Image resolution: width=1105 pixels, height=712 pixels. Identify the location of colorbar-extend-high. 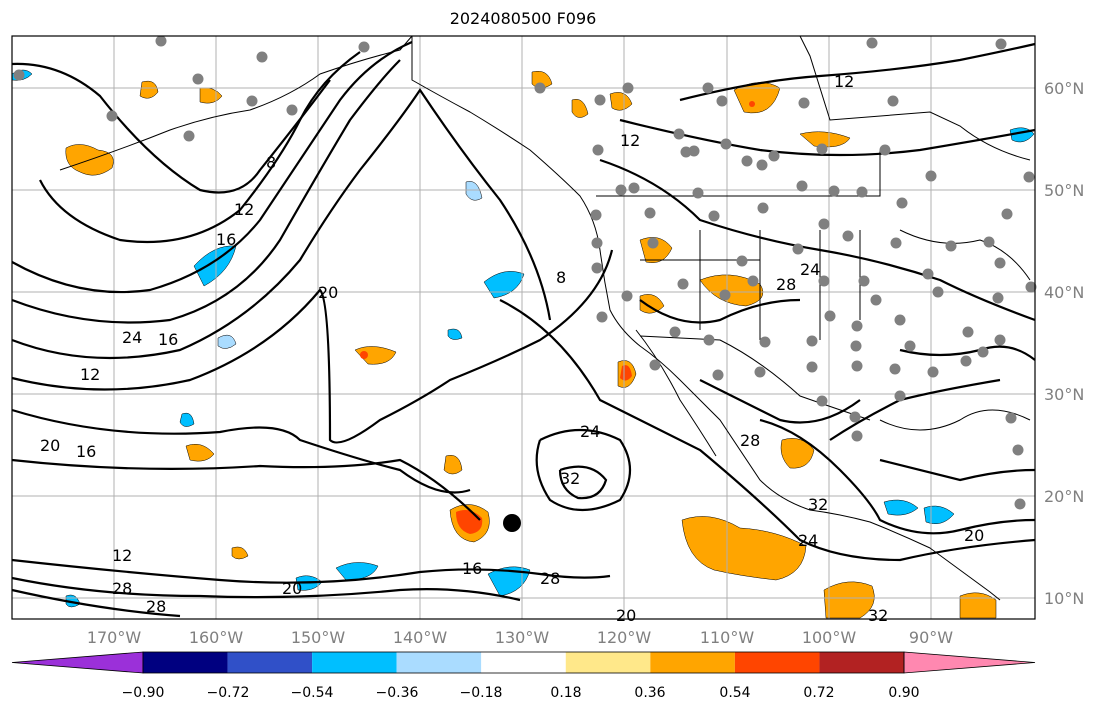
(969, 662).